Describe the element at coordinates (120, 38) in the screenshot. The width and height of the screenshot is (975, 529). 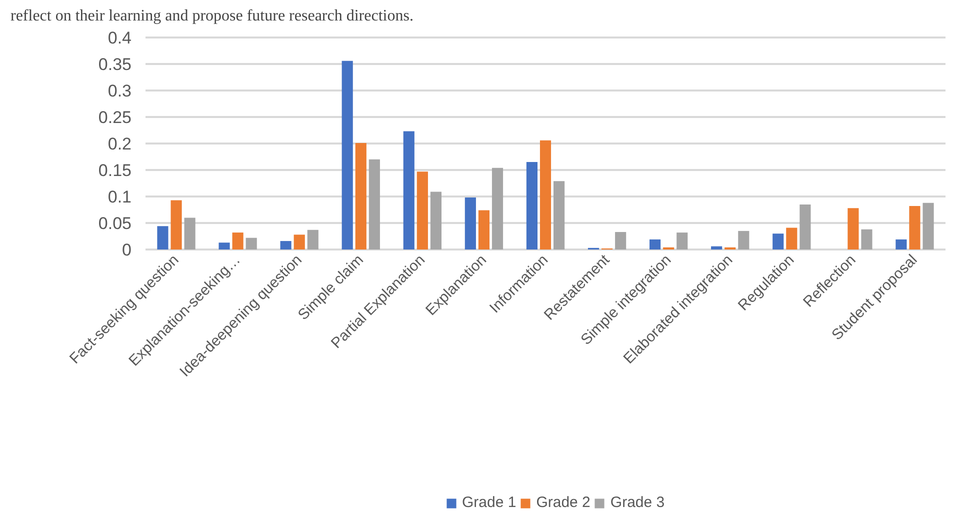
I see `y-tick-label: 0.4` at that location.